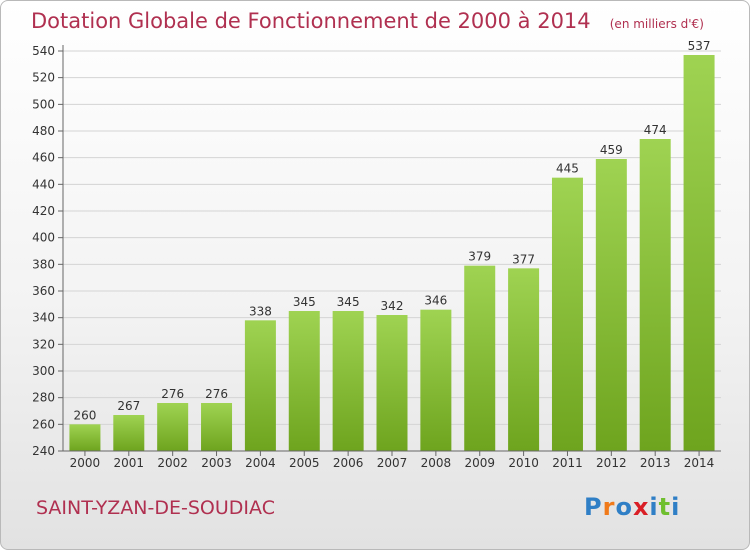  Describe the element at coordinates (84, 415) in the screenshot. I see `data-label: 260` at that location.